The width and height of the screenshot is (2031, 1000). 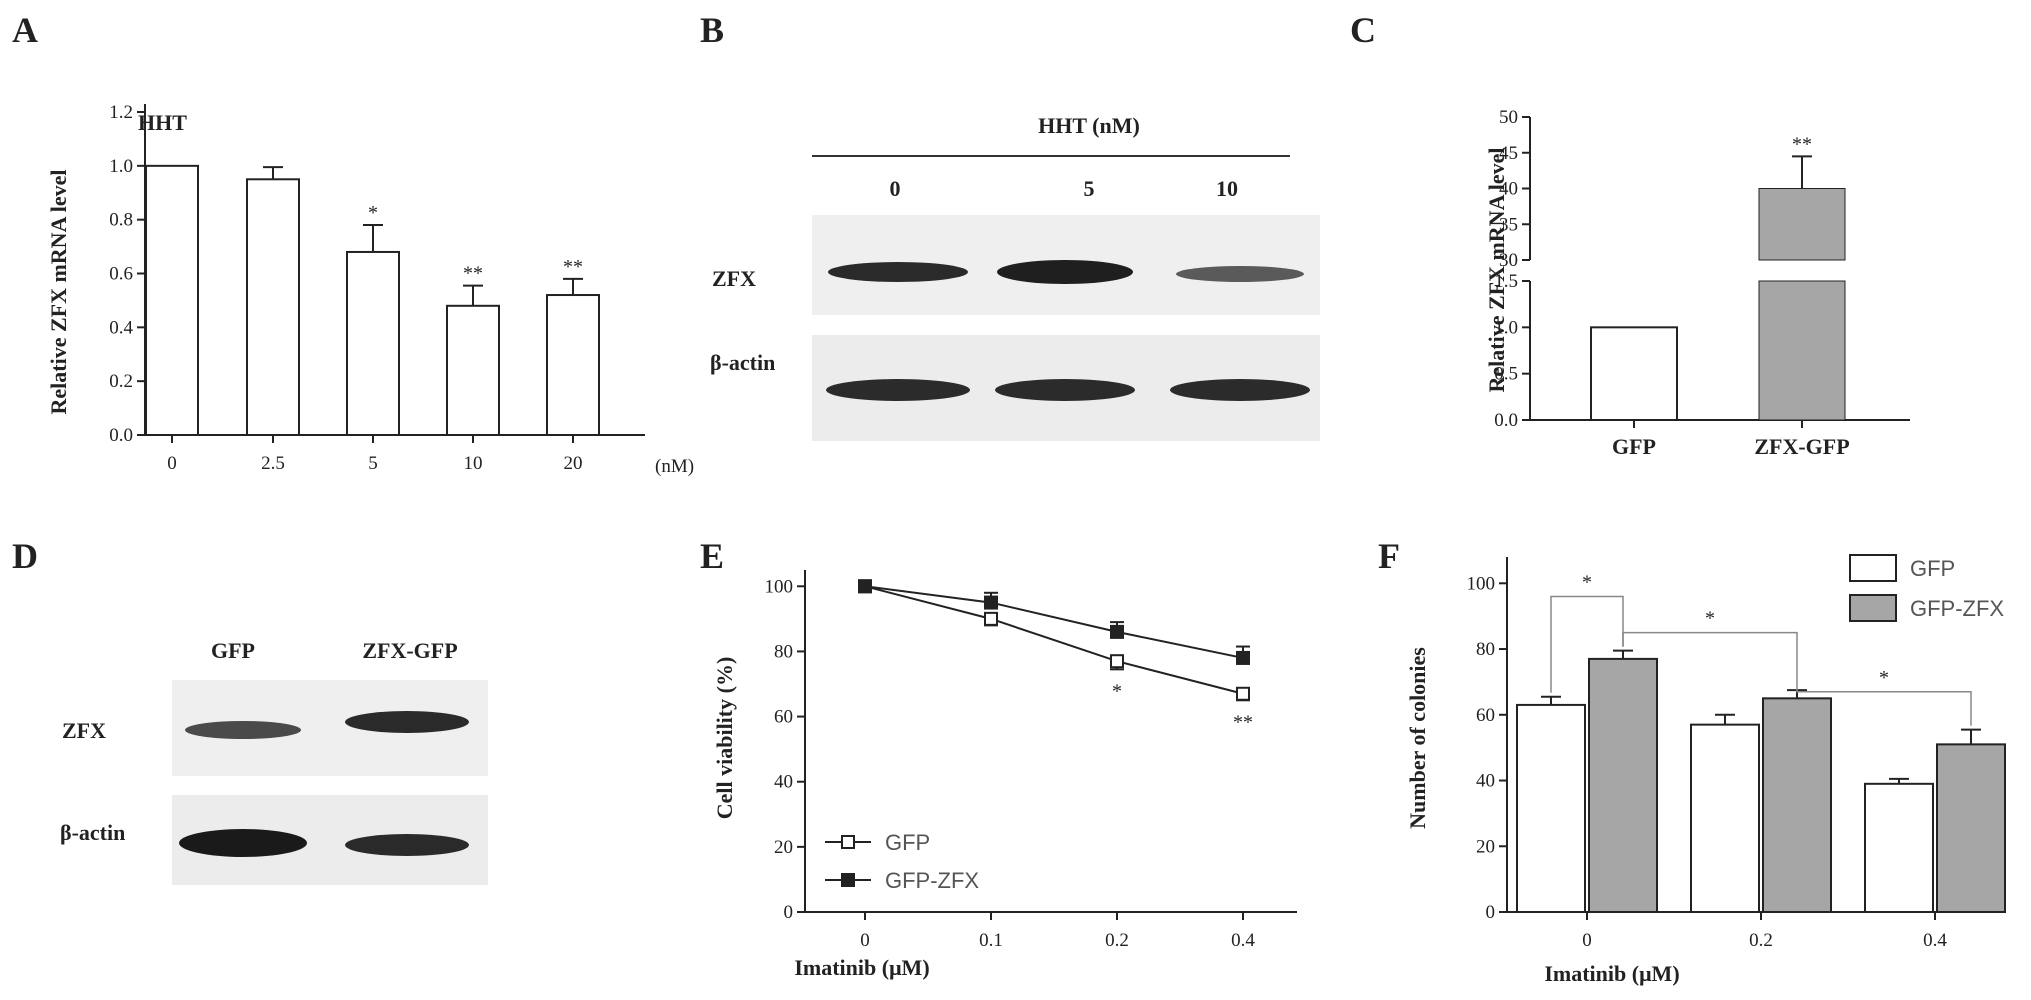 What do you see at coordinates (473, 463) in the screenshot?
I see `a-xtick-label: 10` at bounding box center [473, 463].